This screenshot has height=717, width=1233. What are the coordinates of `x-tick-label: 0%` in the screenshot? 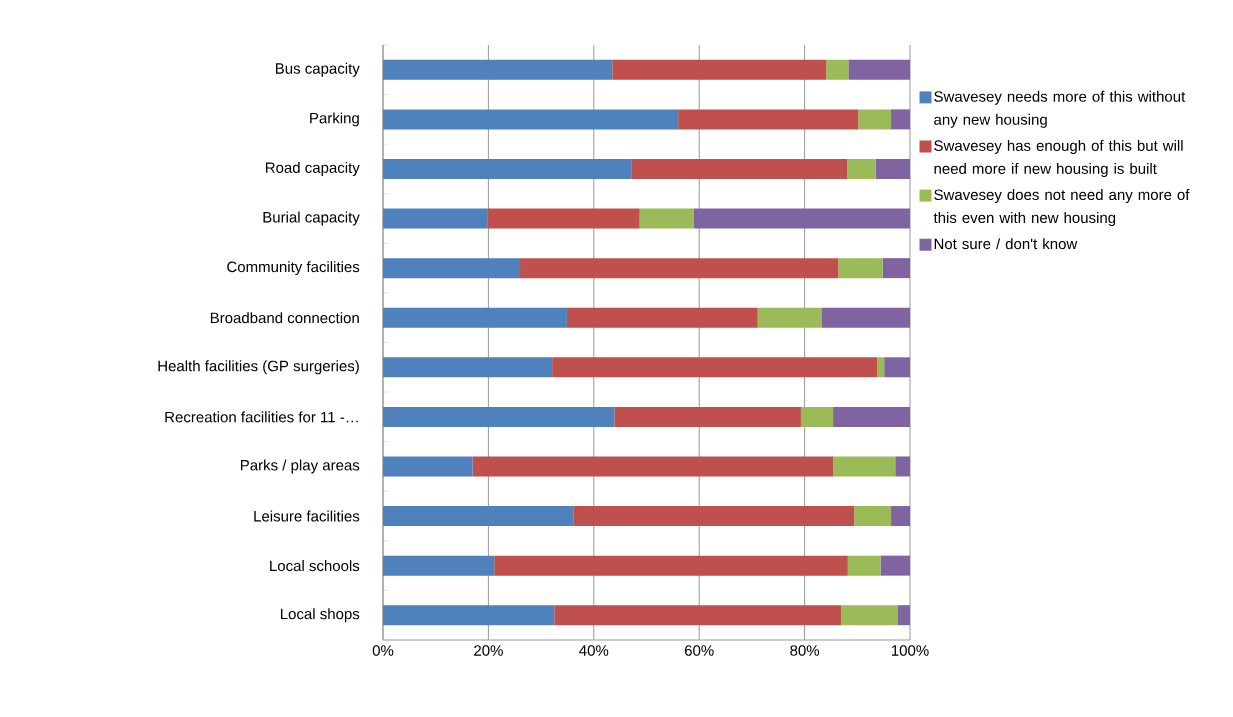 It's located at (383, 650).